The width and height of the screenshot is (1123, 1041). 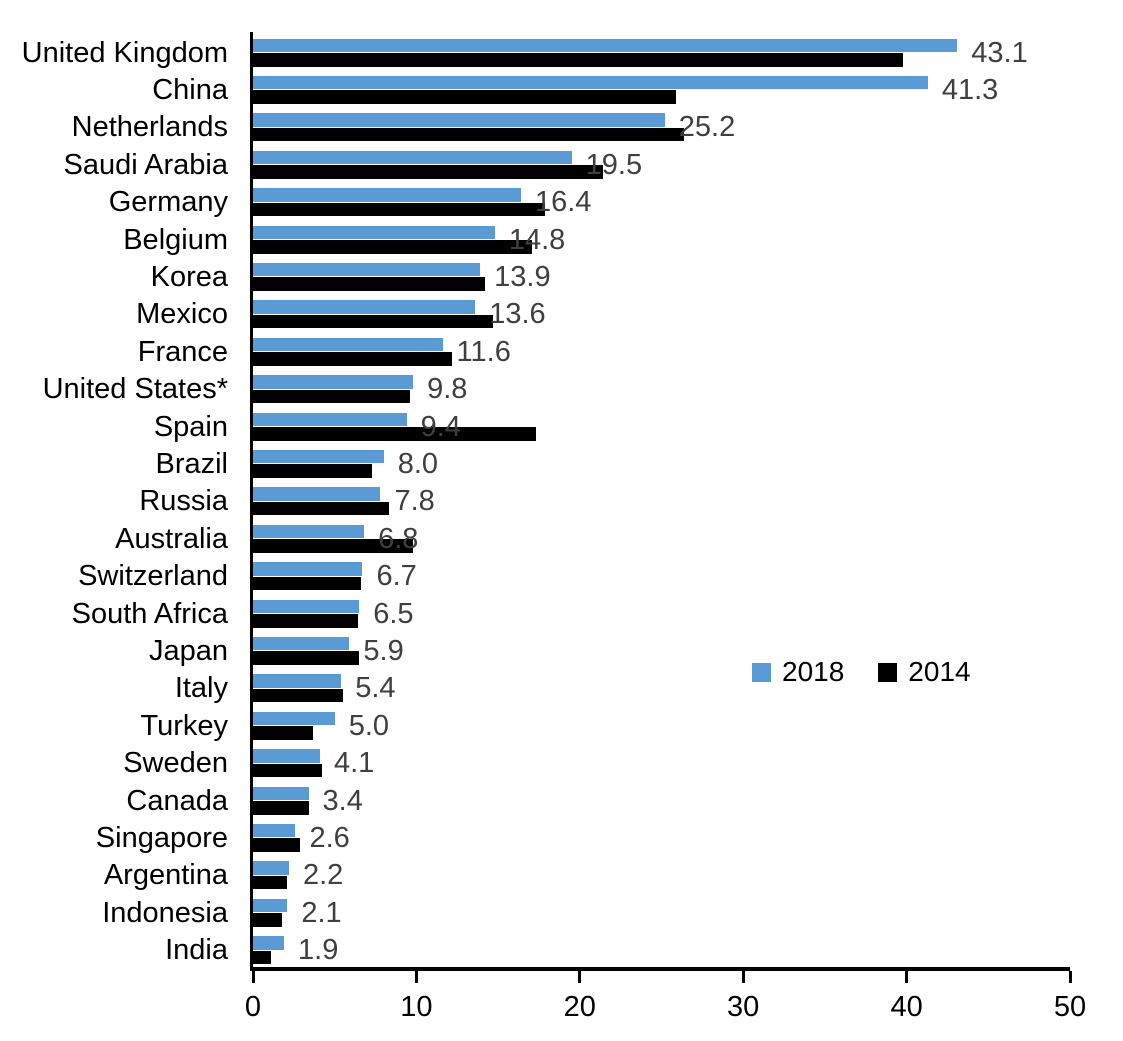 I want to click on legend-item-2014: 2014, so click(x=924, y=672).